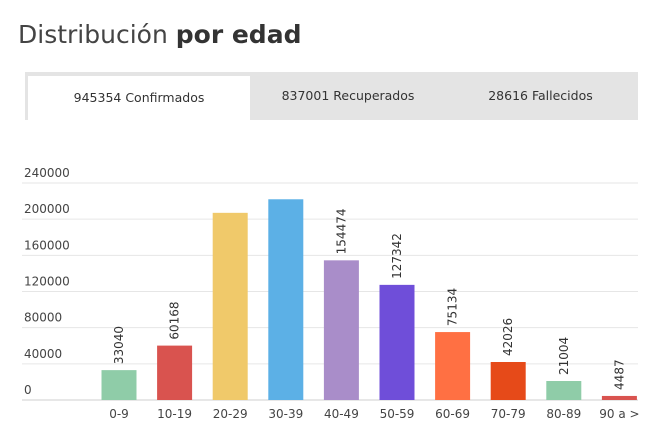  What do you see at coordinates (119, 414) in the screenshot?
I see `x-tick-label: 0-9` at bounding box center [119, 414].